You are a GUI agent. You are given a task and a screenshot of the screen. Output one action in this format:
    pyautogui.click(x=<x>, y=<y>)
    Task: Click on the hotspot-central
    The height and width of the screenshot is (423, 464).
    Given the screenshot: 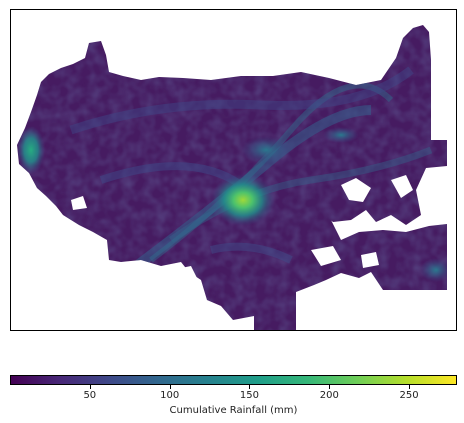 What is the action you would take?
    pyautogui.click(x=243, y=200)
    